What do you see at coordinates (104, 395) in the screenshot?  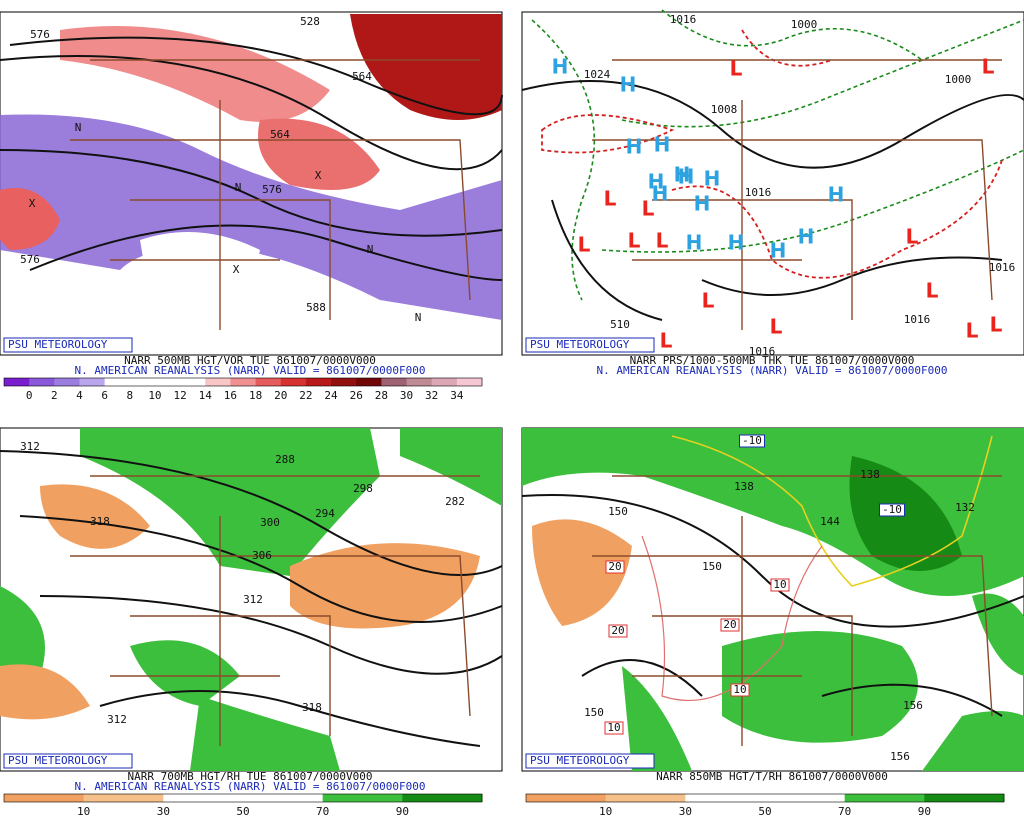 I see `colorbar-label: 6` at bounding box center [104, 395].